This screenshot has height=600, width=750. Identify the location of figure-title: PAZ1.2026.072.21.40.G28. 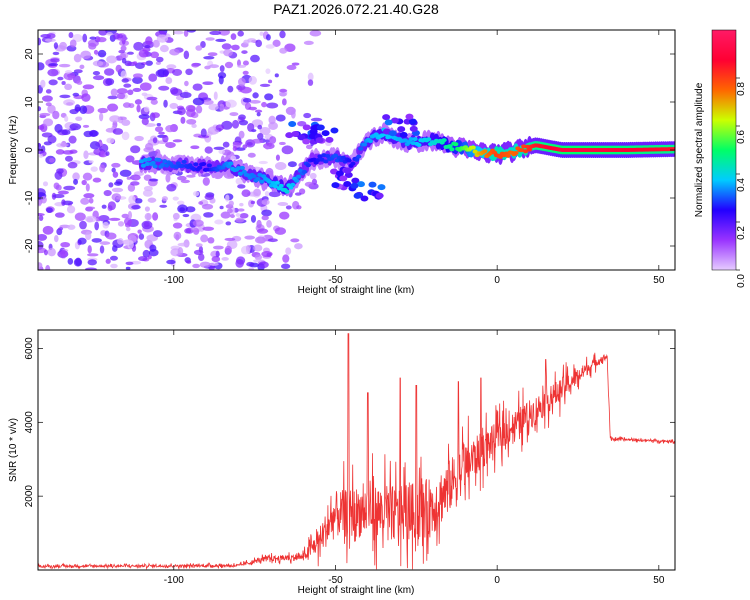
(356, 9).